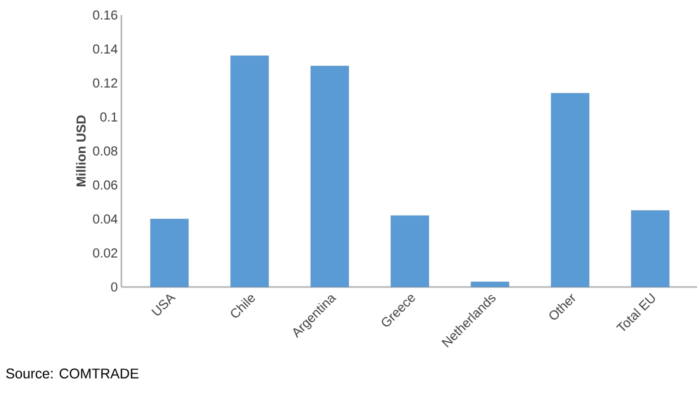 This screenshot has width=697, height=402. I want to click on y-tick-label: 0.1, so click(109, 117).